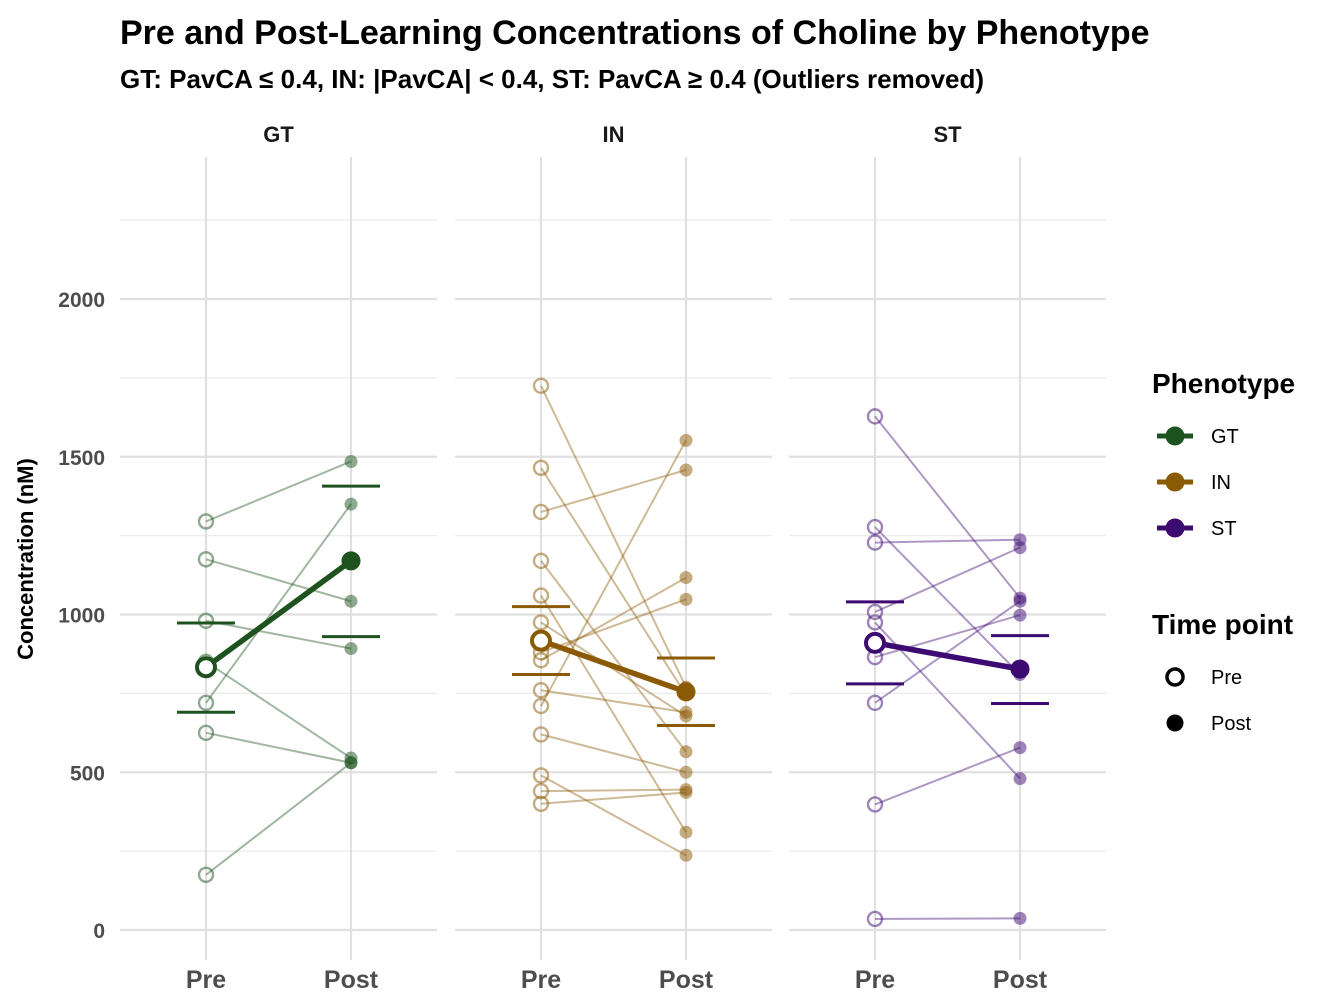 The width and height of the screenshot is (1344, 1008). I want to click on y-axis: 0 500 1000 1500 2000, so click(81, 616).